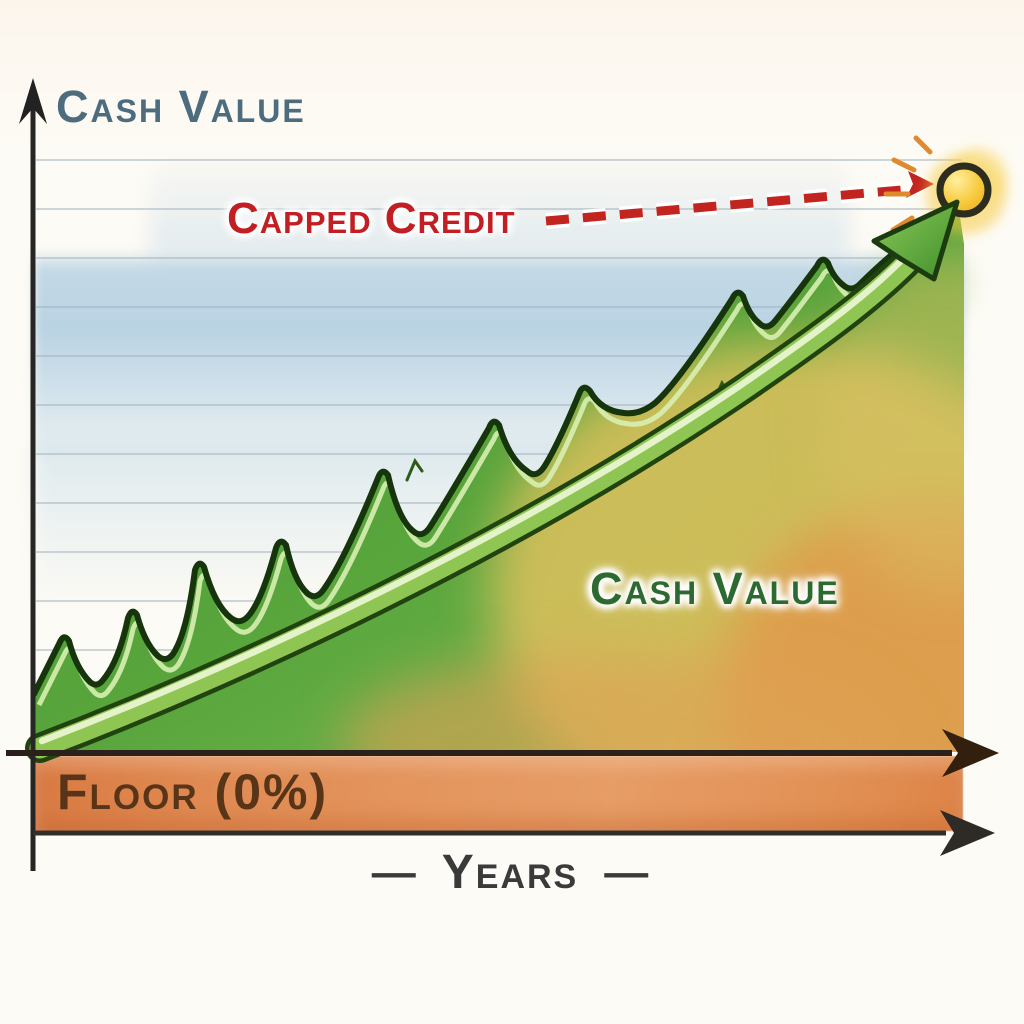 This screenshot has width=1024, height=1024. Describe the element at coordinates (842, 626) in the screenshot. I see `orange-wash` at that location.